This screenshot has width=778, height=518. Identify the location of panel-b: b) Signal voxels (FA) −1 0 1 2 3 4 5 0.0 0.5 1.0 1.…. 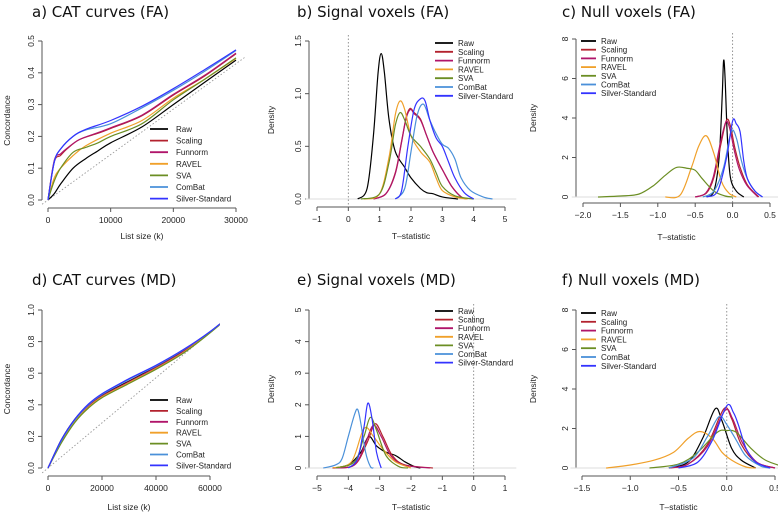
(391, 122).